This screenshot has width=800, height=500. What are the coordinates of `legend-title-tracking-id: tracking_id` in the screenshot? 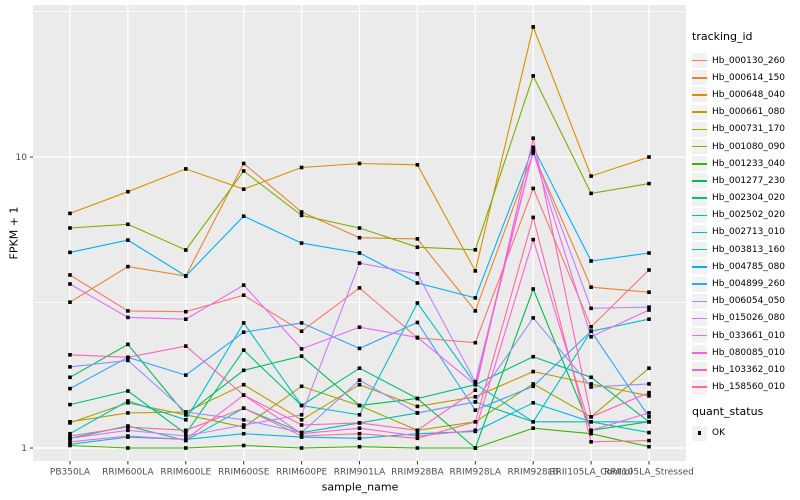 It's located at (722, 36).